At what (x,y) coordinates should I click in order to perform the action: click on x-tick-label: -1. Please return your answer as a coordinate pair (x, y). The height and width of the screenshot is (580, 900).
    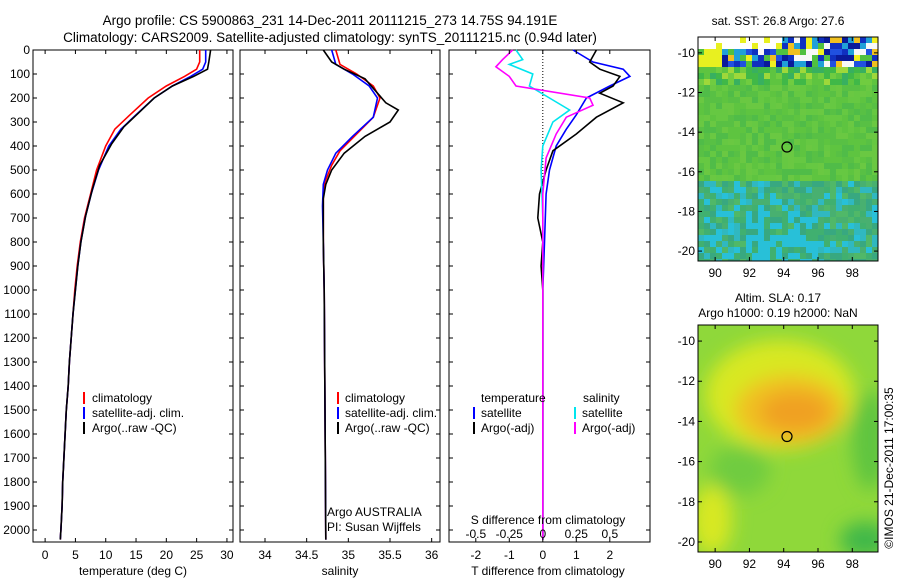
    Looking at the image, I should click on (509, 555).